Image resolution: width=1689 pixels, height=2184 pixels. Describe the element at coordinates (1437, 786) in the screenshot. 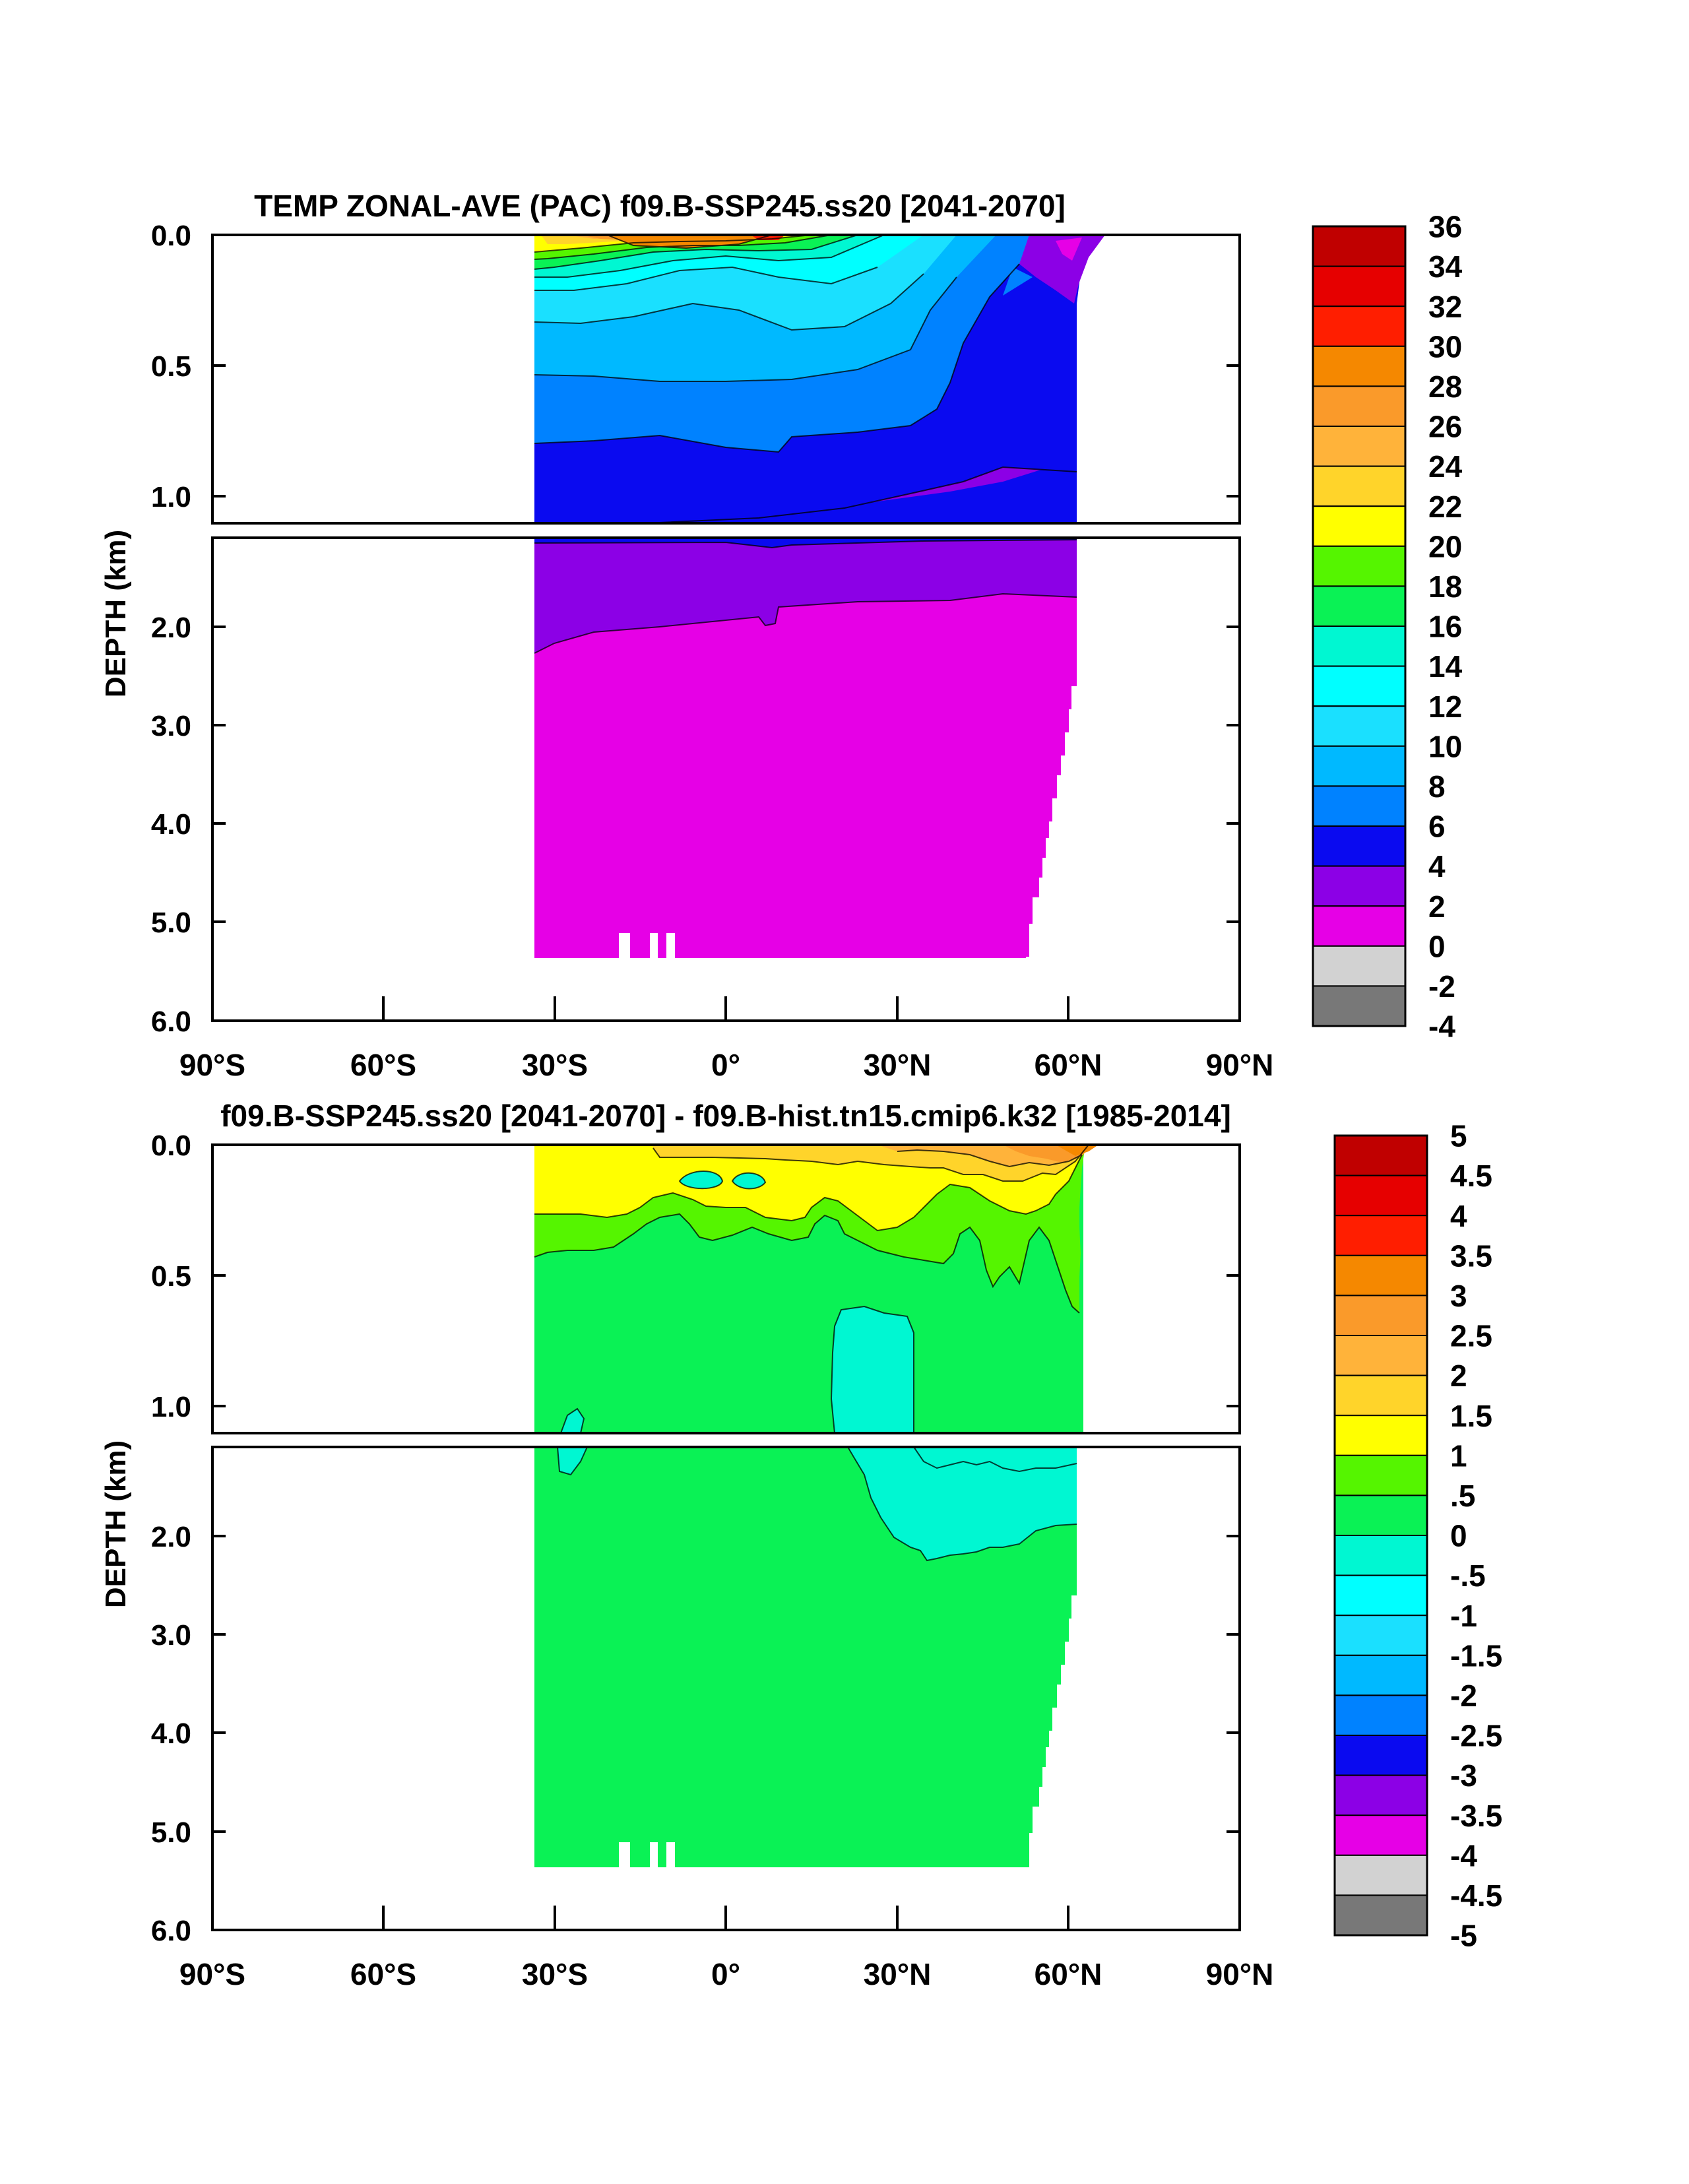

I see `colorbar-1-label-14: 8` at that location.